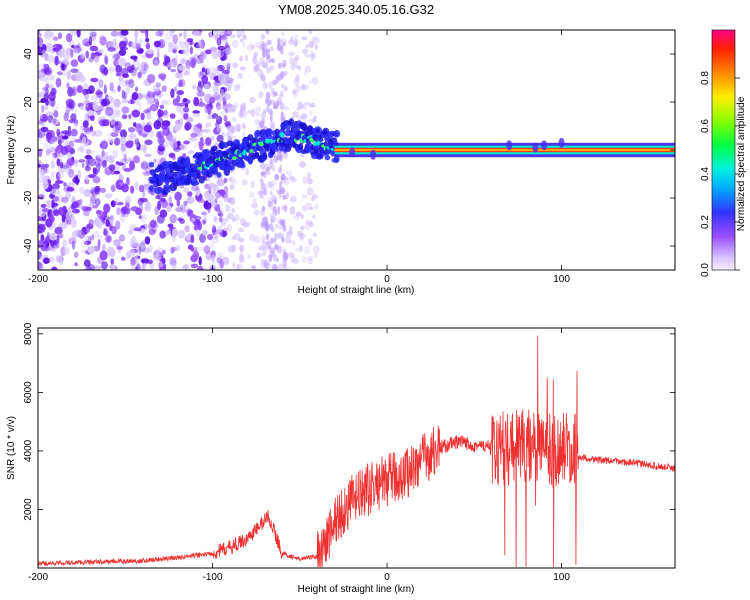  Describe the element at coordinates (38, 577) in the screenshot. I see `snr-xtick-label: -200` at that location.